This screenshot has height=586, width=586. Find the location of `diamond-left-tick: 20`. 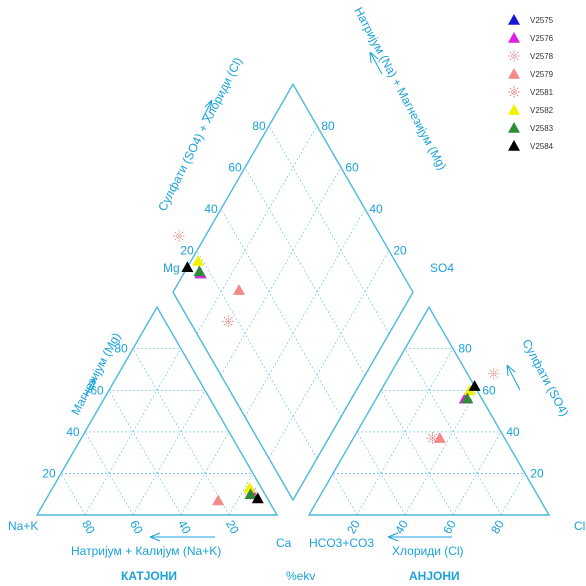

diamond-left-tick: 20 is located at coordinates (187, 251).